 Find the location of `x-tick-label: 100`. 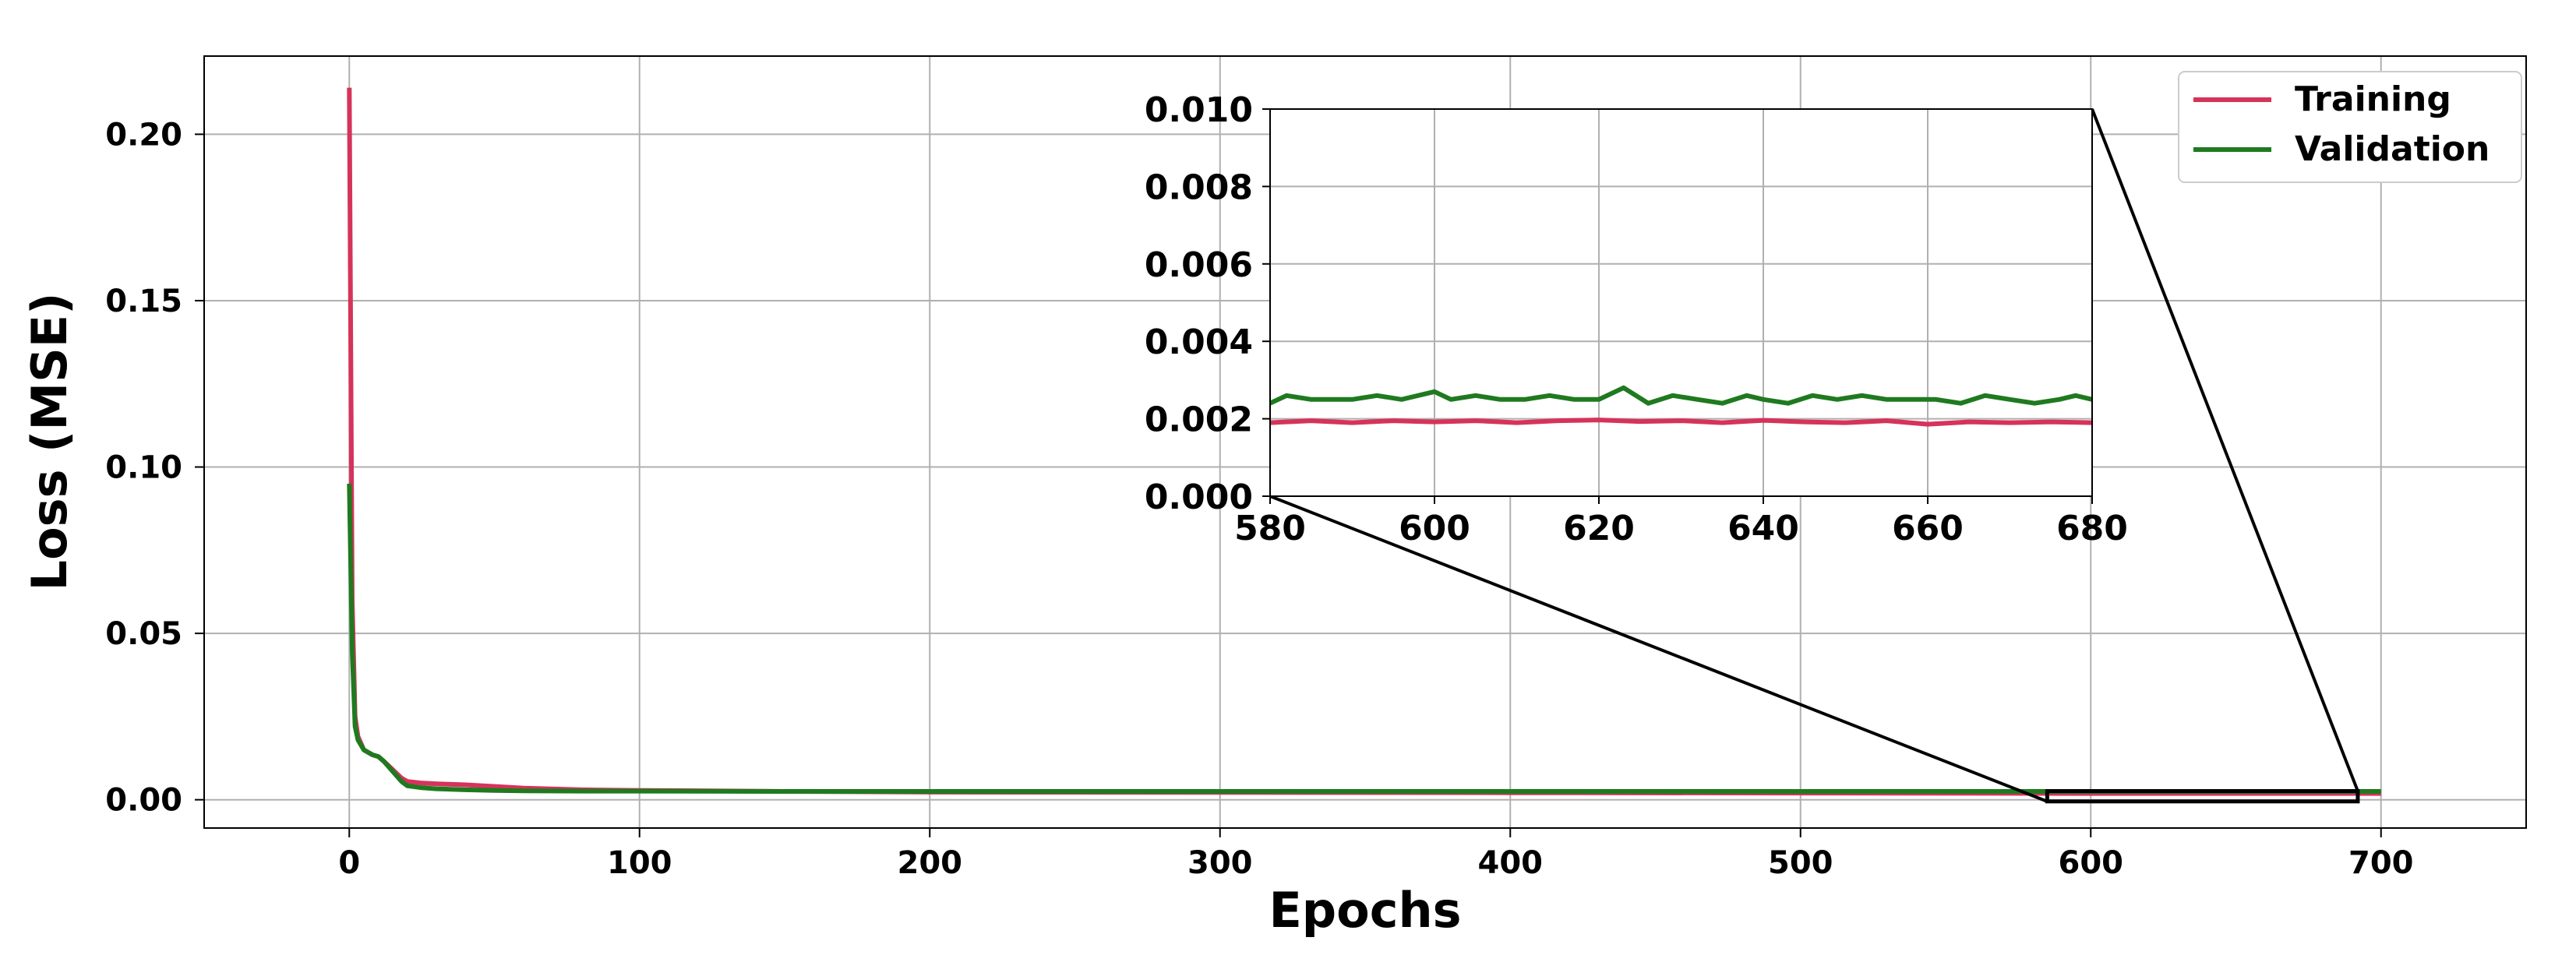

x-tick-label: 100 is located at coordinates (639, 863).